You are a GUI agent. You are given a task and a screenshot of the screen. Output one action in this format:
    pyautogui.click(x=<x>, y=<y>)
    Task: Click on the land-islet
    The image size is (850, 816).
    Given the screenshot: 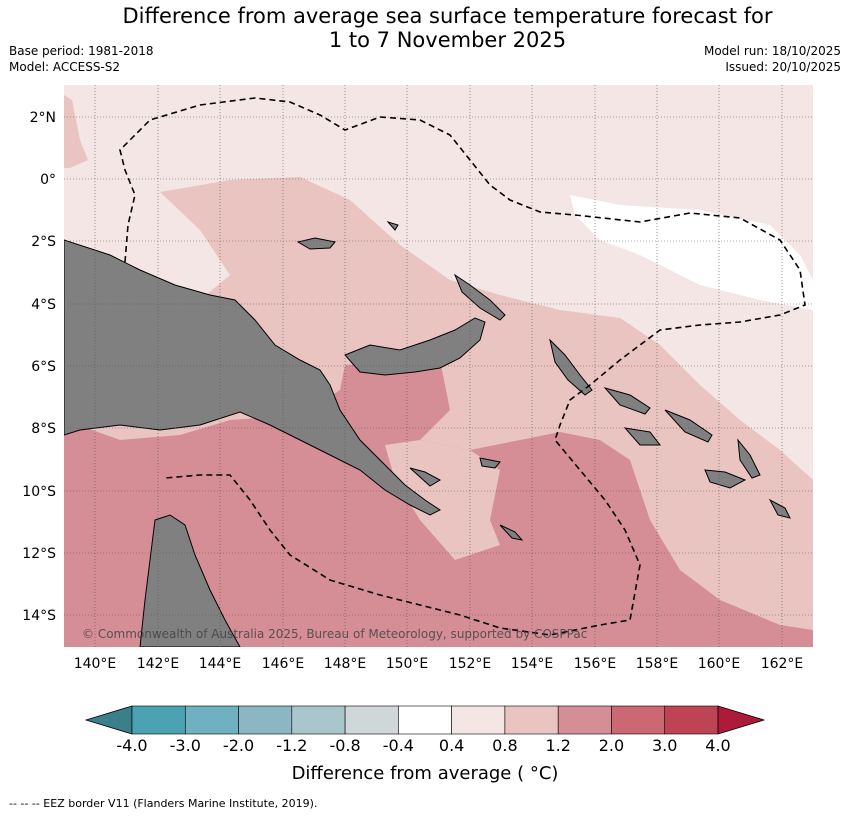 What is the action you would take?
    pyautogui.click(x=392, y=226)
    